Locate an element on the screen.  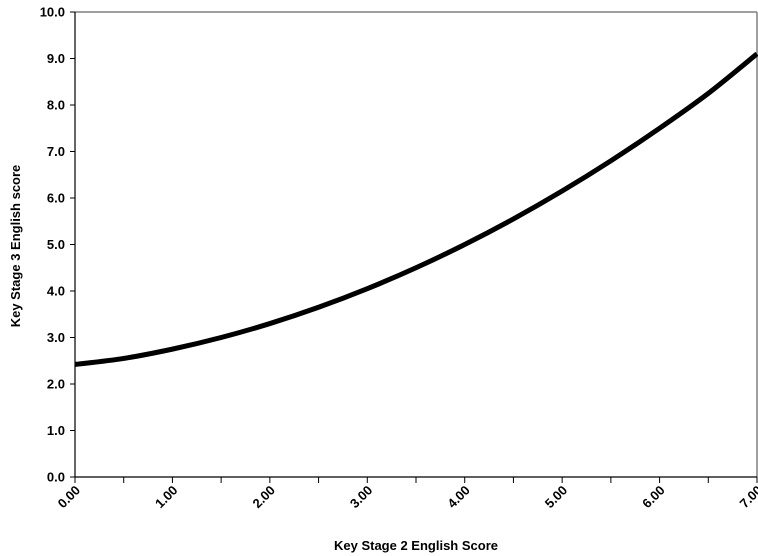
y-tick-label: 4.0 is located at coordinates (56, 291).